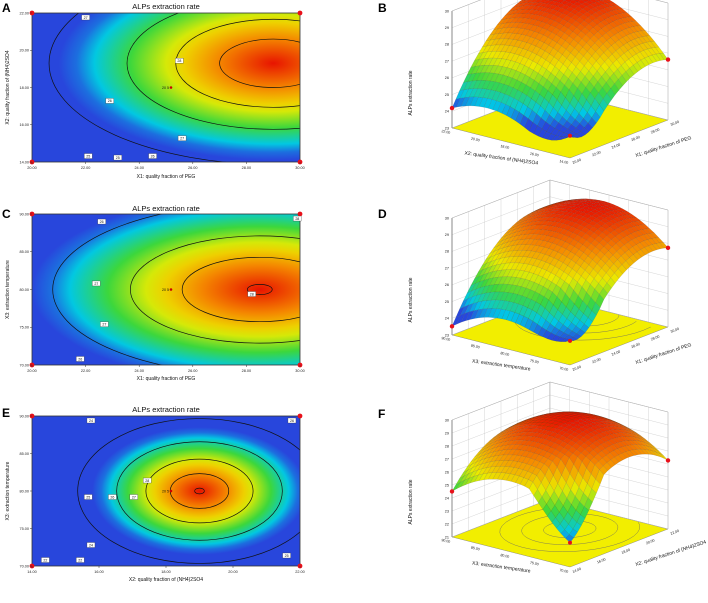 The width and height of the screenshot is (708, 603). What do you see at coordinates (171, 289) in the screenshot?
I see `center-point` at bounding box center [171, 289].